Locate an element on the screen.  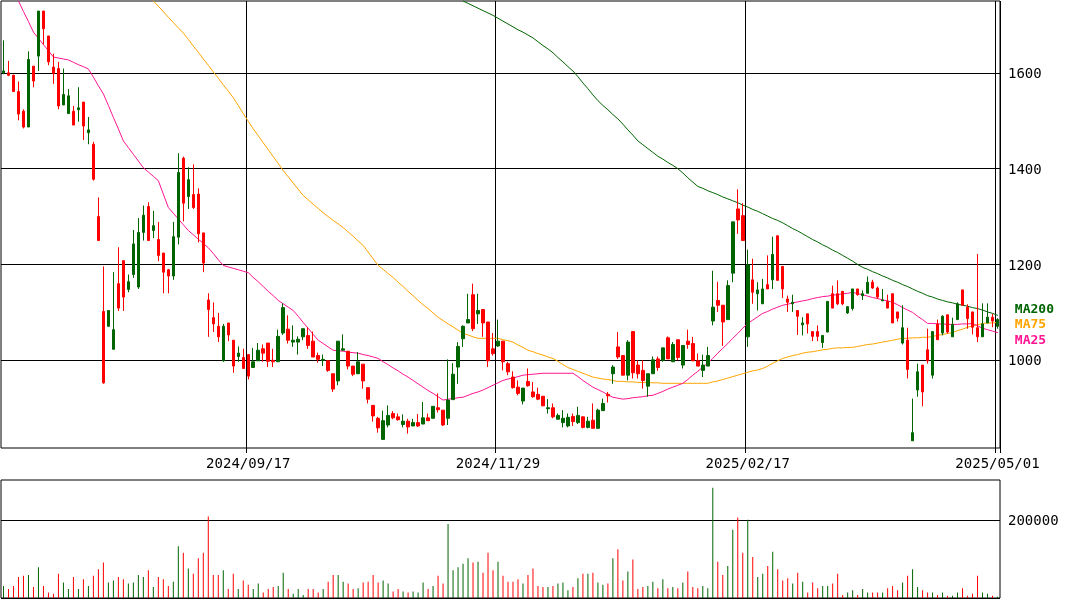
y-tick-label: 1400 is located at coordinates (1025, 168).